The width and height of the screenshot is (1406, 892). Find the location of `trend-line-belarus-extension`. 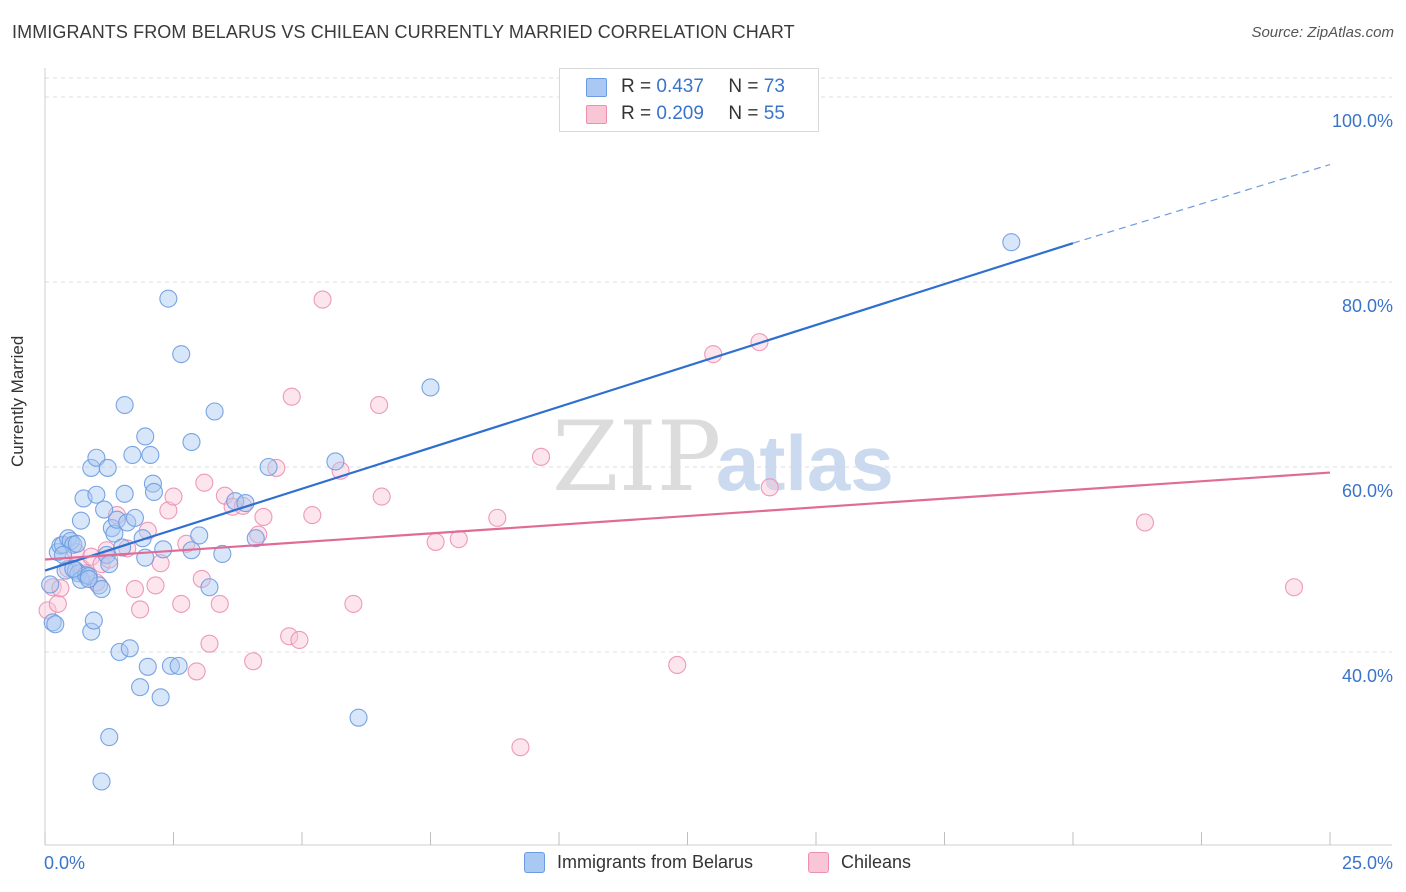

trend-line-belarus-extension is located at coordinates (1201, 203).